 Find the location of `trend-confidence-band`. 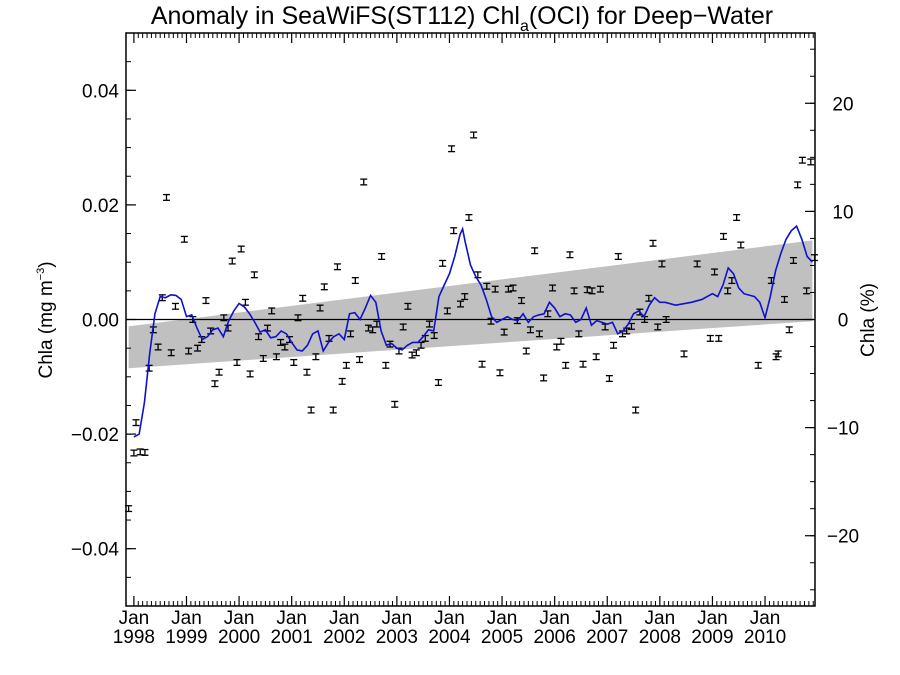

trend-confidence-band is located at coordinates (470, 304).